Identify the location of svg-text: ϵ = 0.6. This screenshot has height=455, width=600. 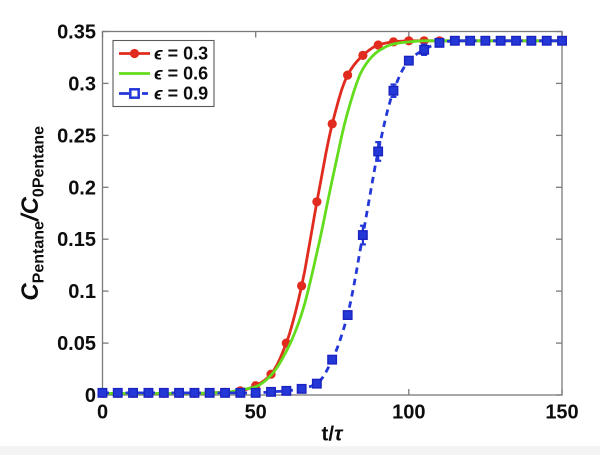
(181, 74).